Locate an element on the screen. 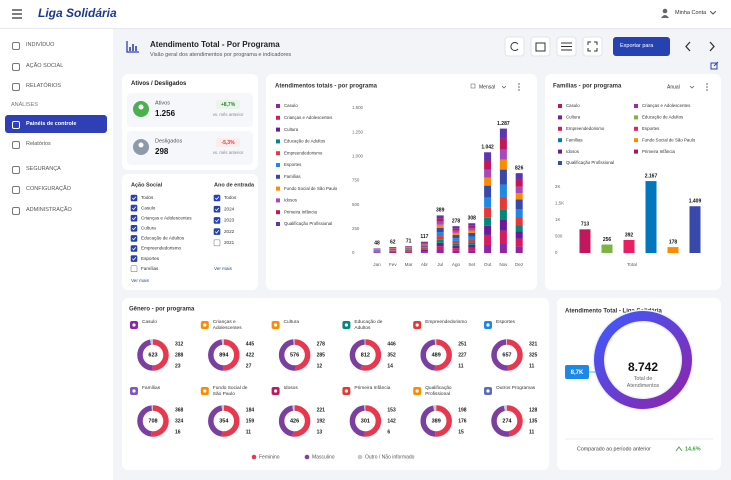  legend-label: Casulo is located at coordinates (573, 105).